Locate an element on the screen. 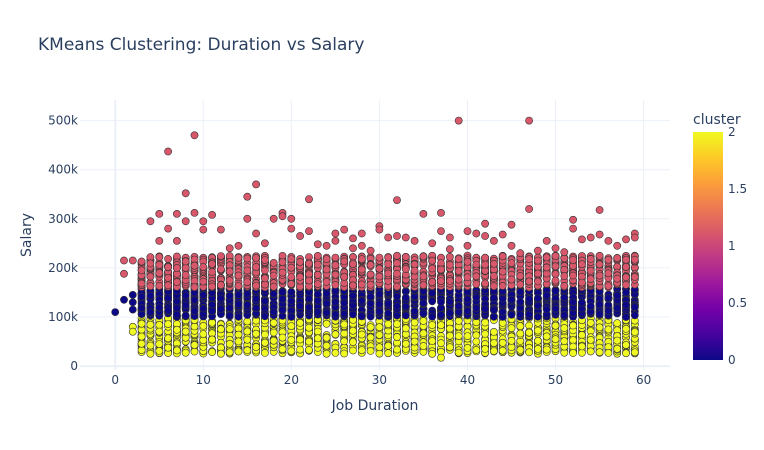  colorbar-tick-label: 2 is located at coordinates (732, 132).